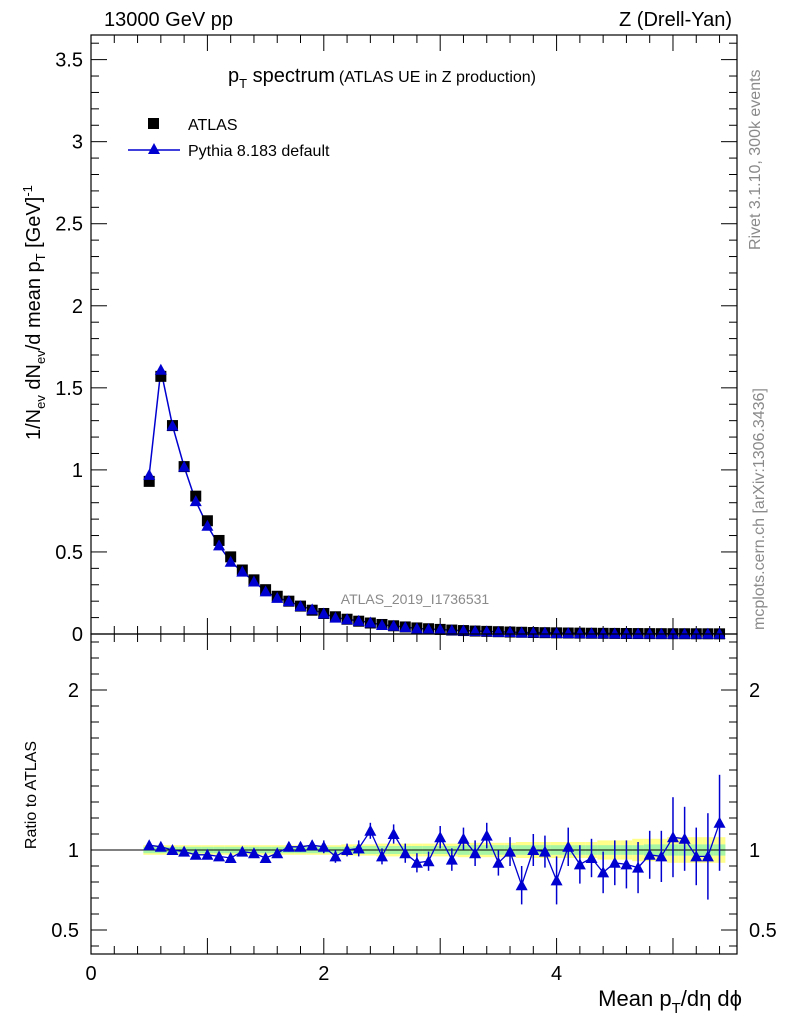 The image size is (786, 1024). Describe the element at coordinates (153, 123) in the screenshot. I see `legend-atlas-marker` at that location.